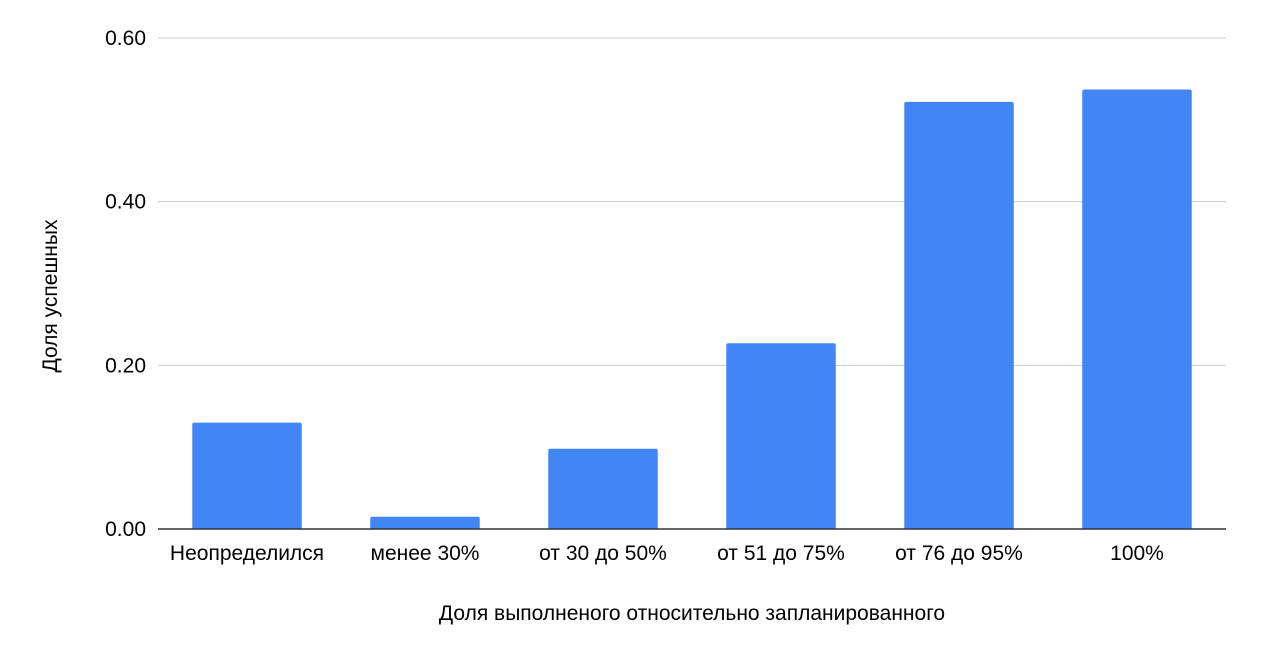  I want to click on y-tick-label: 0.00, so click(125, 529).